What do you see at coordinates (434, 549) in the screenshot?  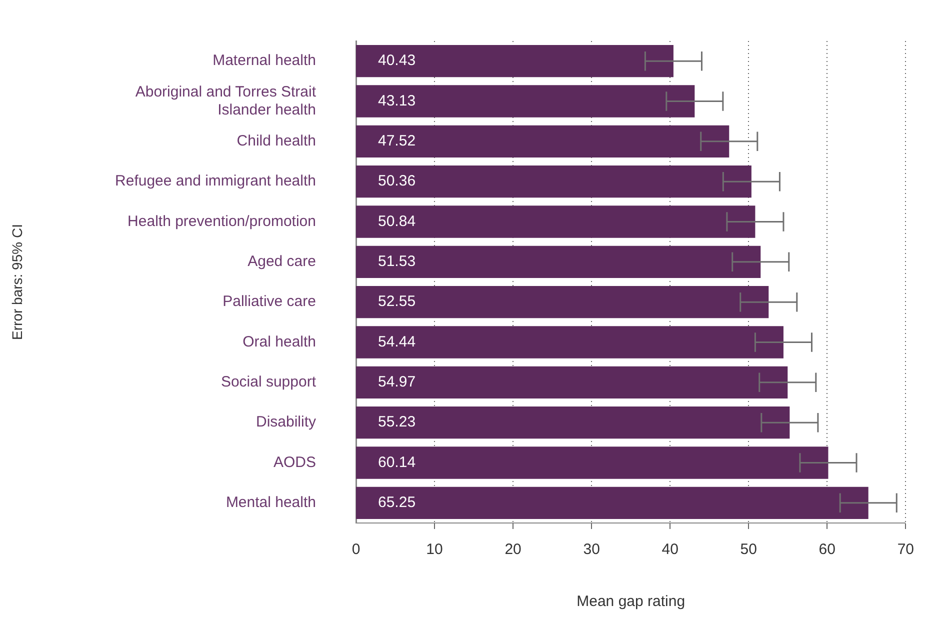 I see `x-tick-label: 10` at bounding box center [434, 549].